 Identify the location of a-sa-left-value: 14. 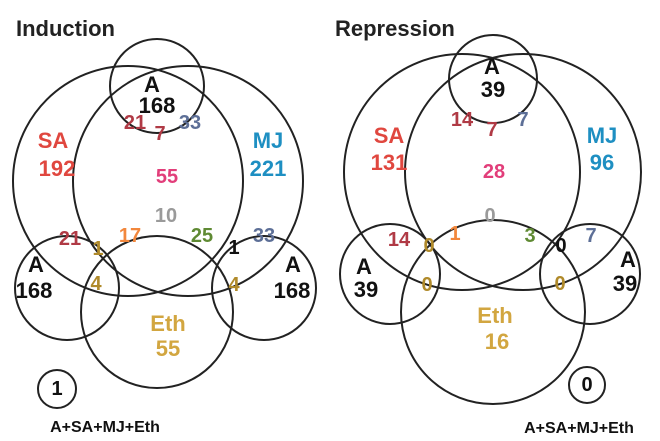
(399, 240).